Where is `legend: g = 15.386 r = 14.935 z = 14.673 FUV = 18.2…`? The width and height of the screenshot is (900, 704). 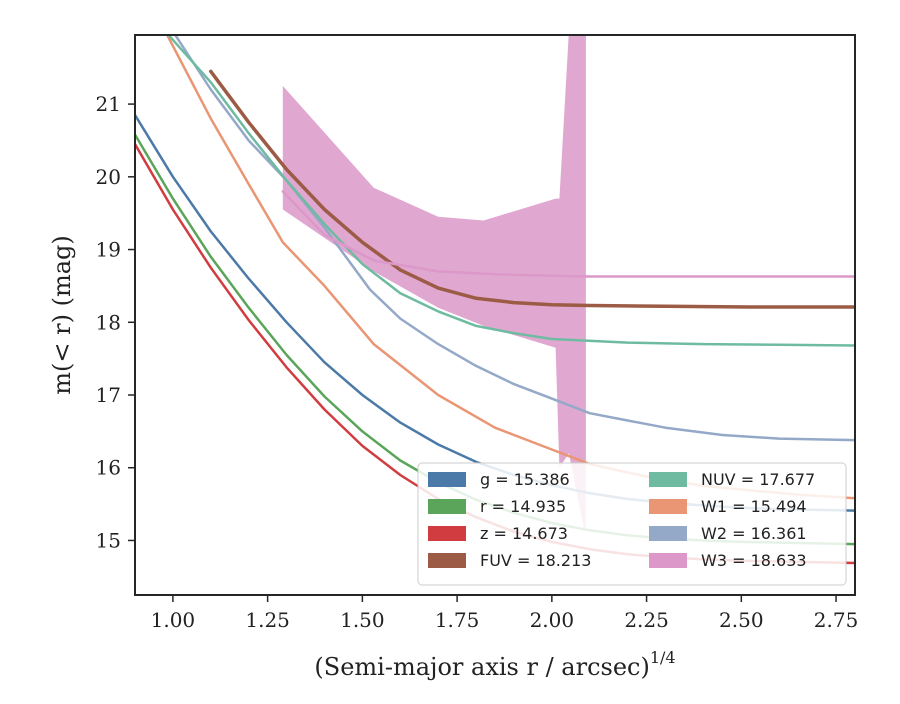
legend: g = 15.386 r = 14.935 z = 14.673 FUV = 18.2… is located at coordinates (632, 524).